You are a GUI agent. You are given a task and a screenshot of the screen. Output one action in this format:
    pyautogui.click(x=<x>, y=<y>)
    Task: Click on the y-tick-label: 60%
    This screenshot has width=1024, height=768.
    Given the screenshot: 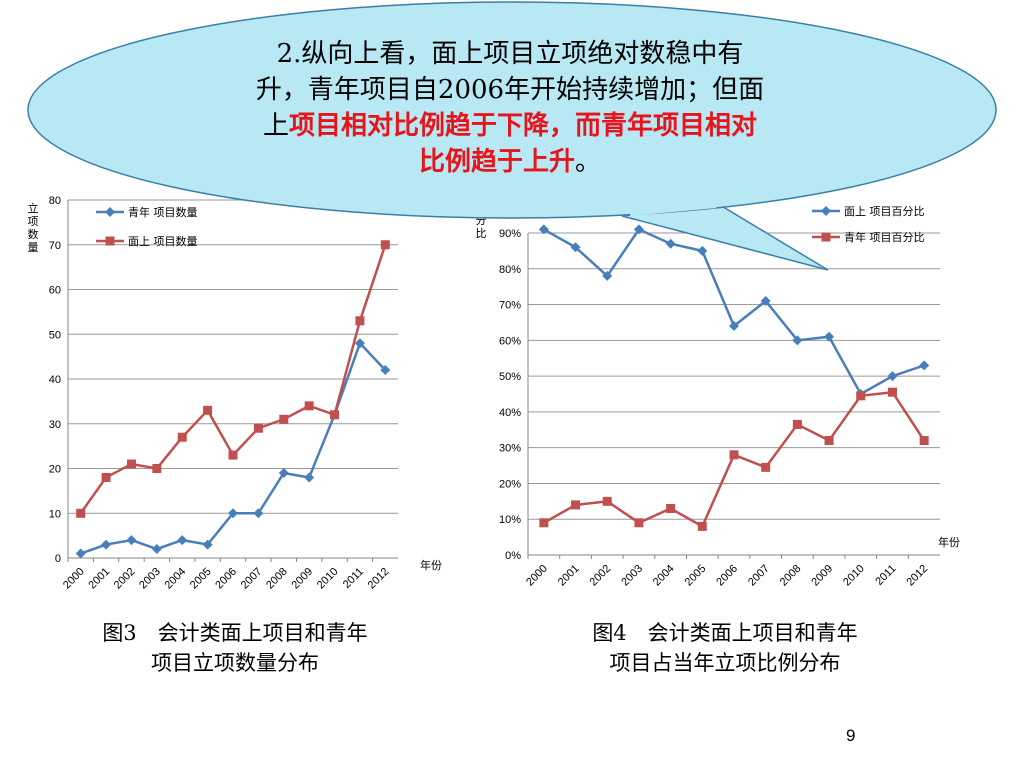 What is the action you would take?
    pyautogui.click(x=510, y=341)
    